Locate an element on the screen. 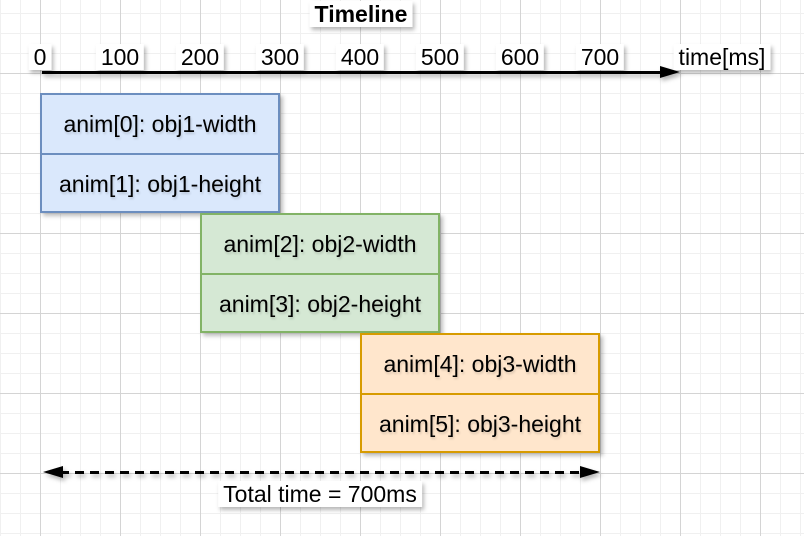 Image resolution: width=804 pixels, height=536 pixels. diagram-title: Timeline is located at coordinates (361, 14).